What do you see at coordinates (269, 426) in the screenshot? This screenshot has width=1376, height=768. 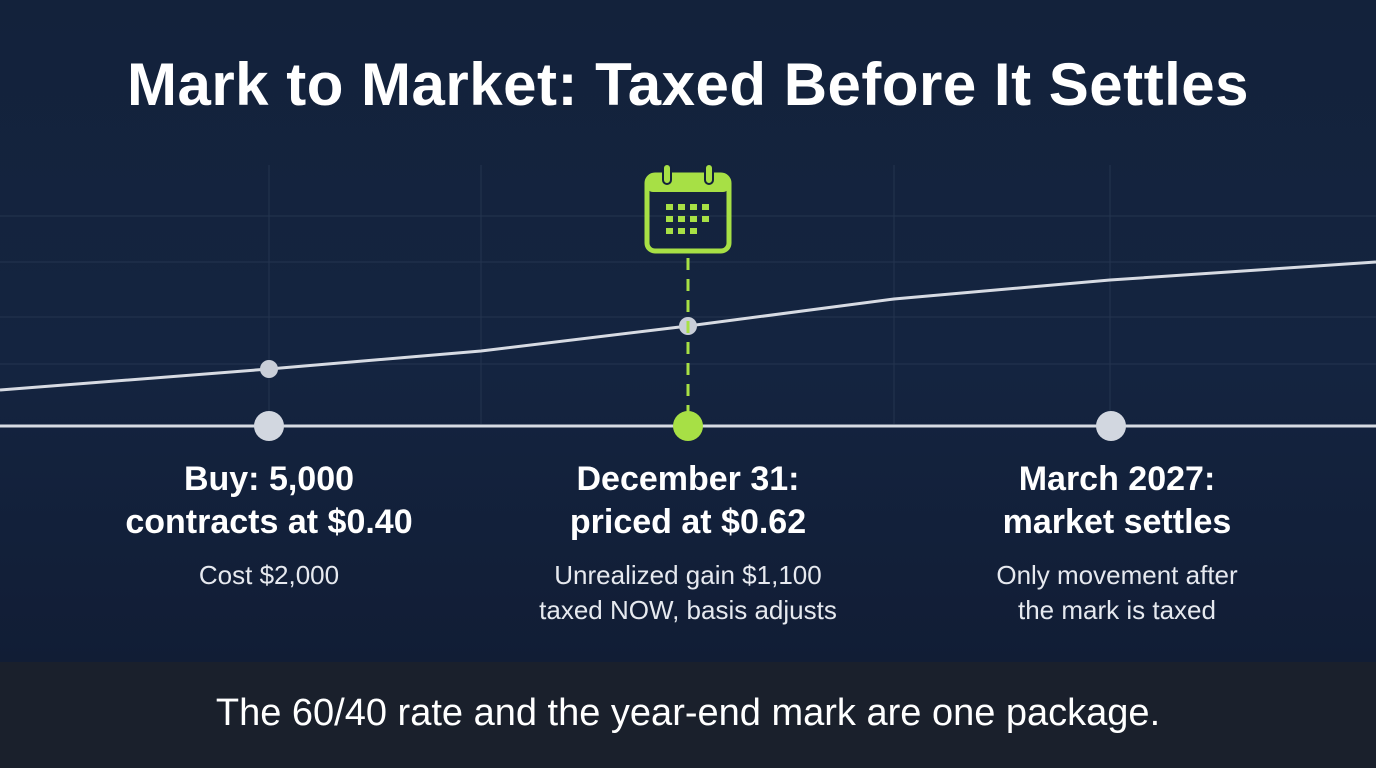 I see `milestone-dot-buy` at bounding box center [269, 426].